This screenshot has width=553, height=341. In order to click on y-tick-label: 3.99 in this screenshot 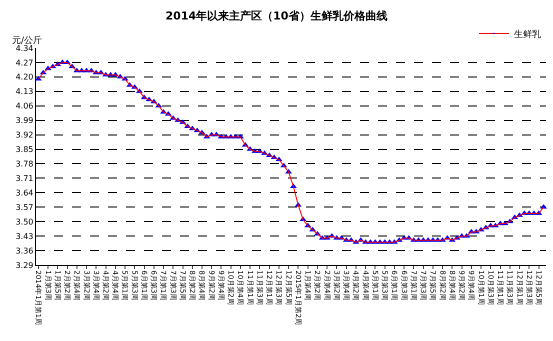, I will do `click(25, 121)`.